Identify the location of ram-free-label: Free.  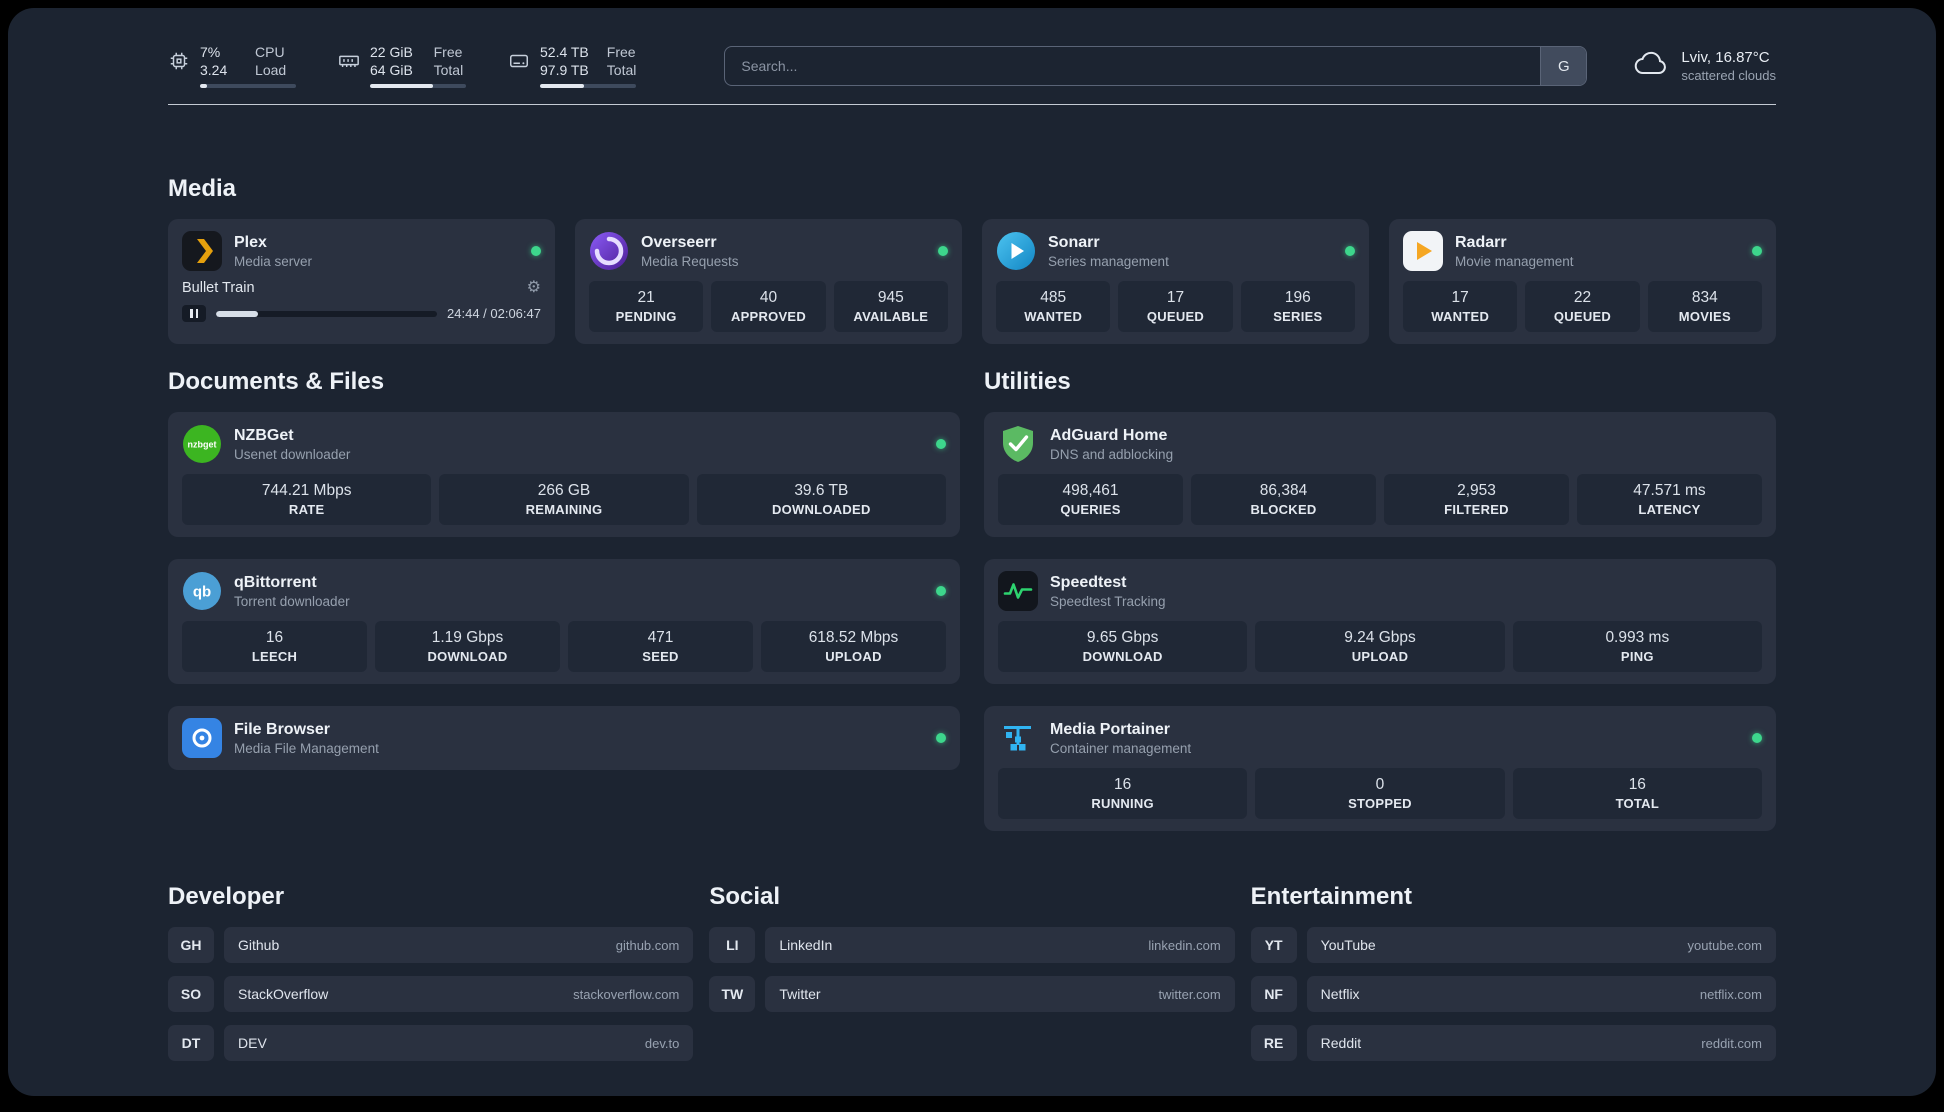
(448, 52).